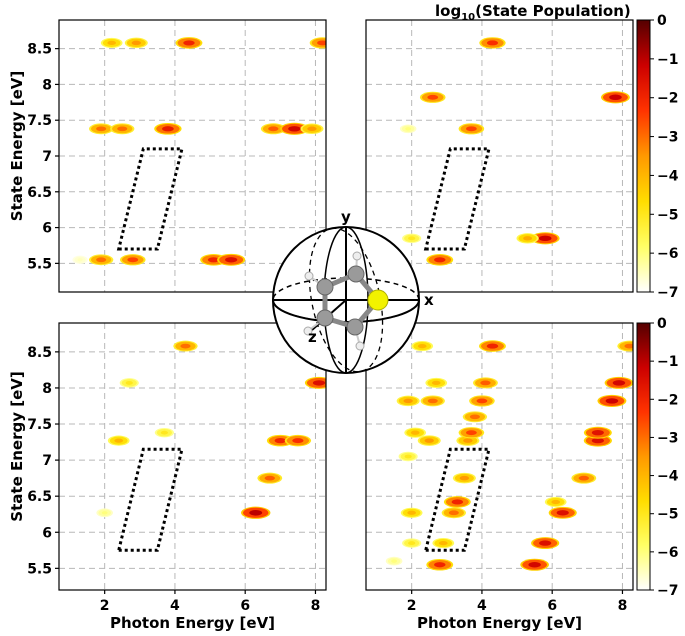 The width and height of the screenshot is (685, 636). What do you see at coordinates (378, 300) in the screenshot?
I see `sulfur-atom` at bounding box center [378, 300].